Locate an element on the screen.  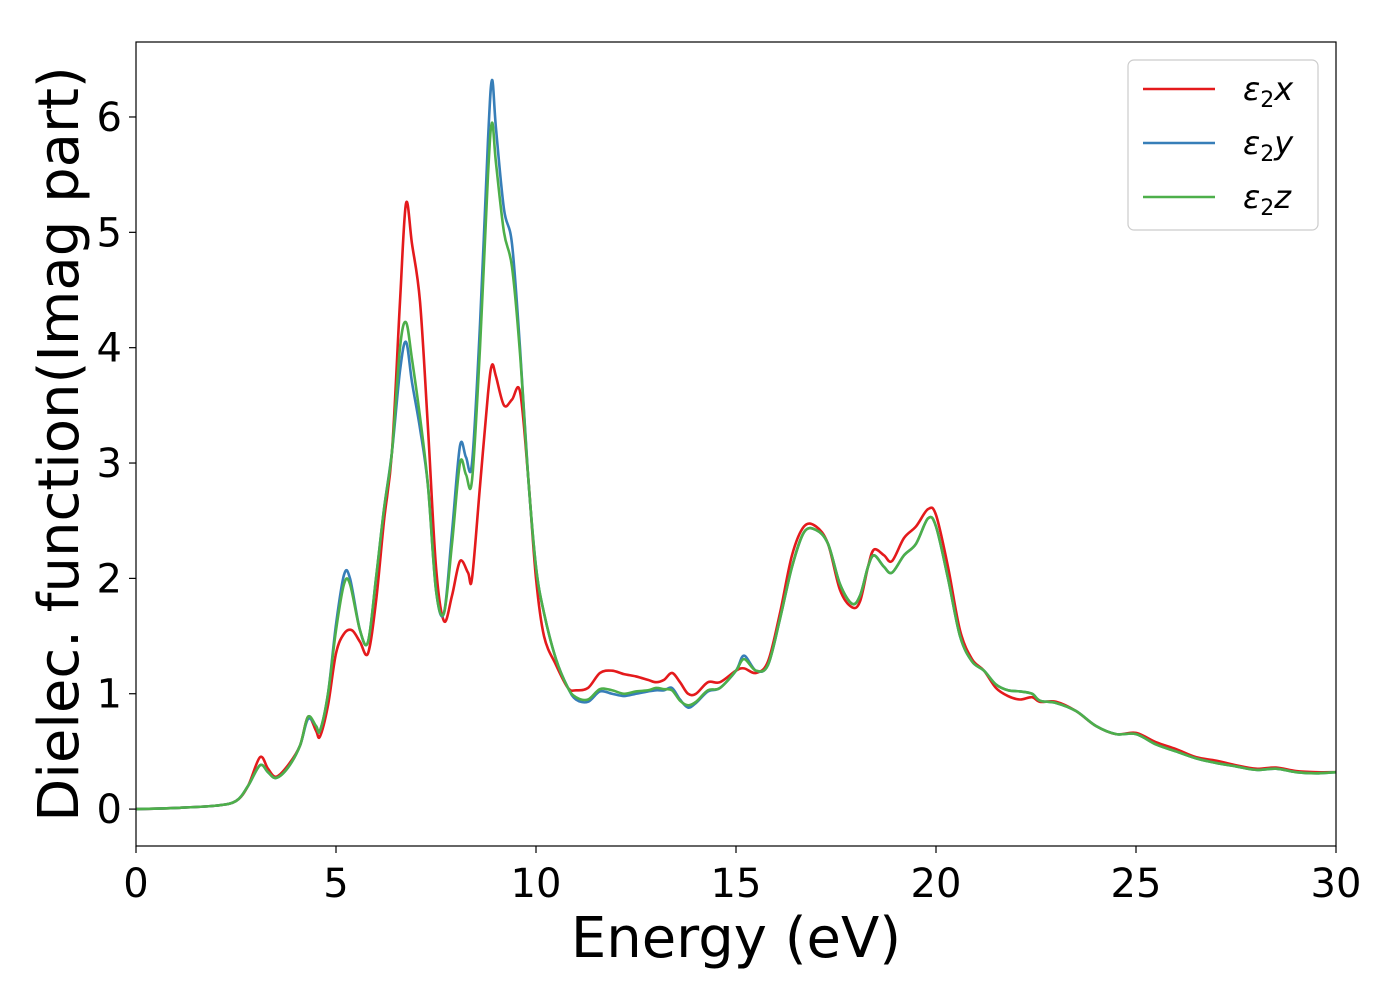
x-tick-label: 25 is located at coordinates (1136, 884).